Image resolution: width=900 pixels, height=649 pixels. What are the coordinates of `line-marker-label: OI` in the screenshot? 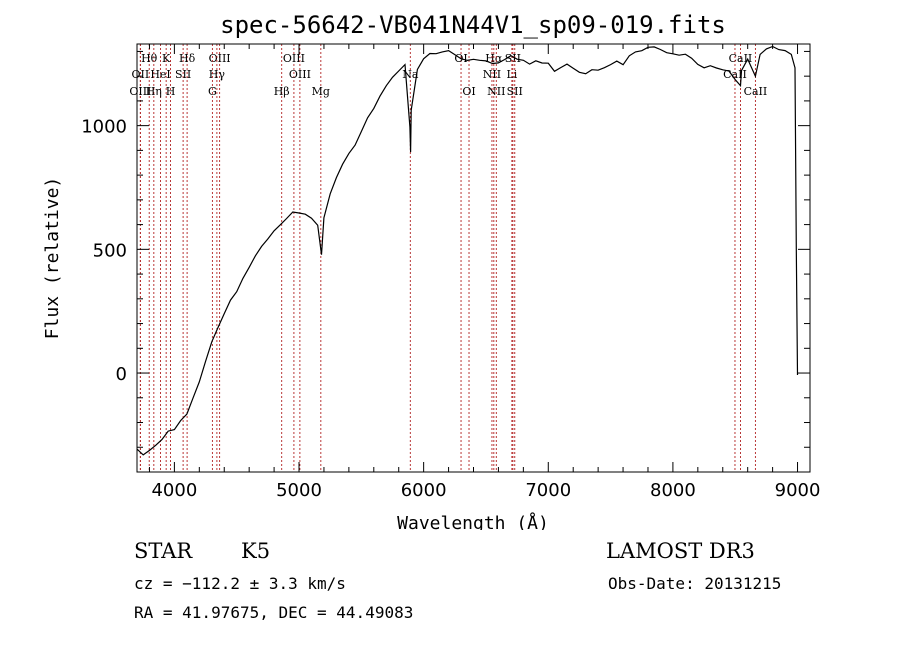 It's located at (468, 91).